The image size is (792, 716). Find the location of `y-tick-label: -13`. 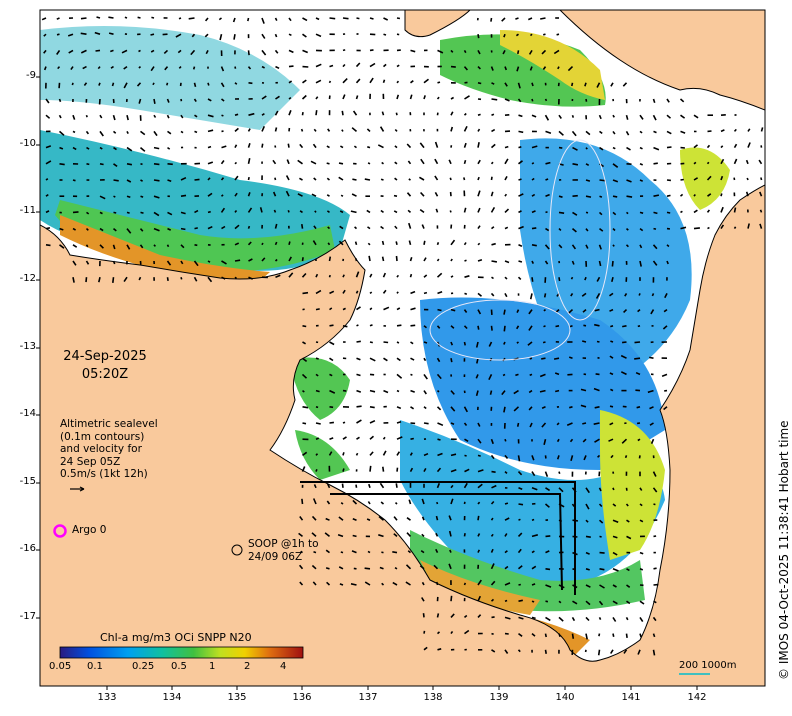

y-tick-label: -13 is located at coordinates (27, 346).